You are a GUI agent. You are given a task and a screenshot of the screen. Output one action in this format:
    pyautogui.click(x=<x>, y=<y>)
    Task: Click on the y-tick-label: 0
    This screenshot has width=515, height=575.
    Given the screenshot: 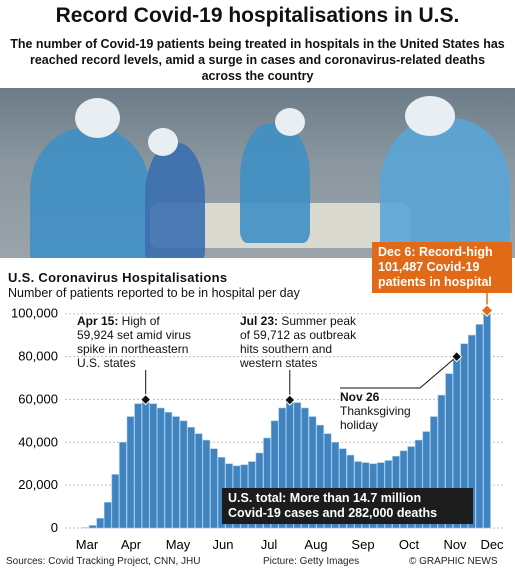 What is the action you would take?
    pyautogui.click(x=54, y=527)
    